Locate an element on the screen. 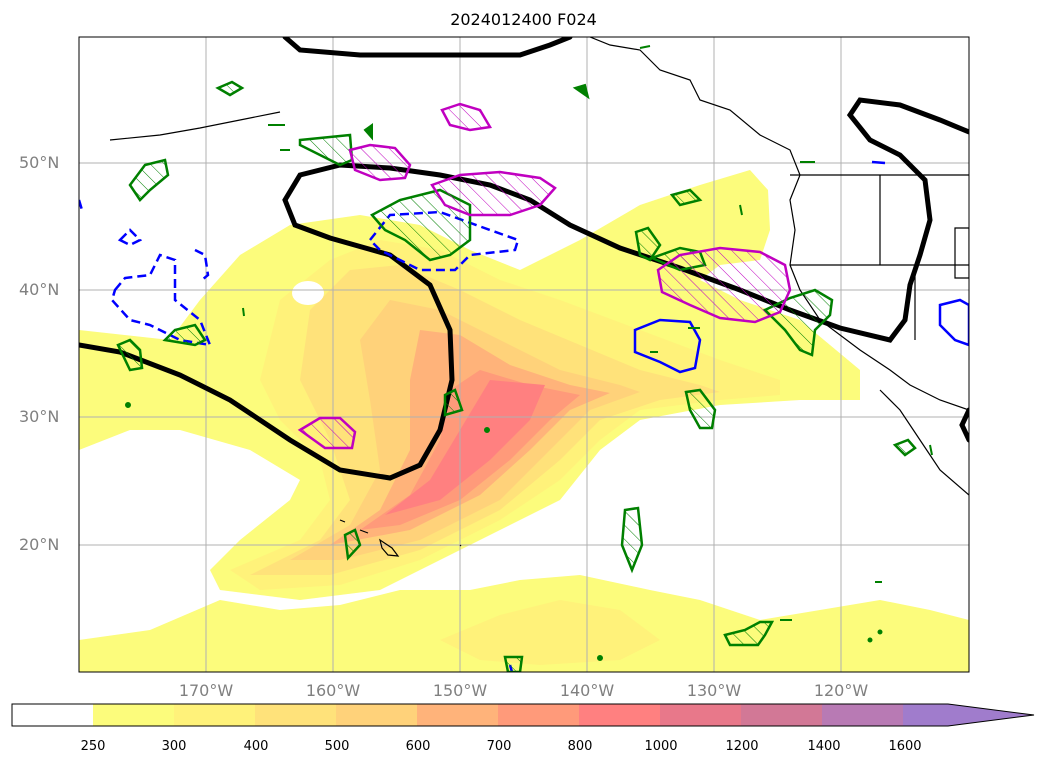  lon-label-140w: 140°W is located at coordinates (587, 690).